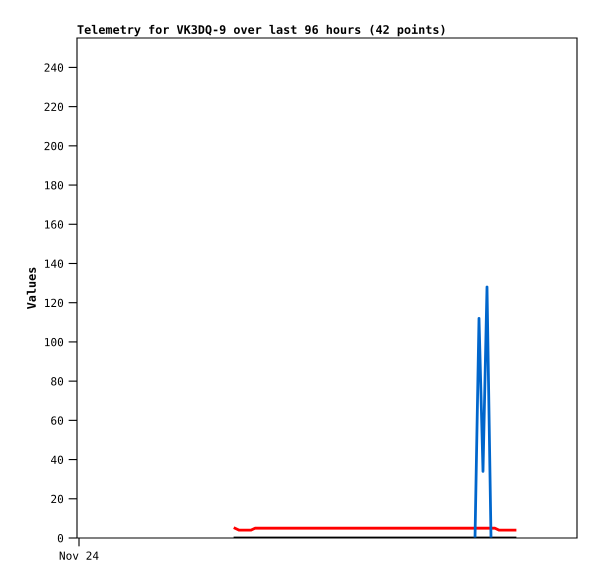 This screenshot has width=597, height=579. I want to click on x-tick-label: Nov 24, so click(79, 555).